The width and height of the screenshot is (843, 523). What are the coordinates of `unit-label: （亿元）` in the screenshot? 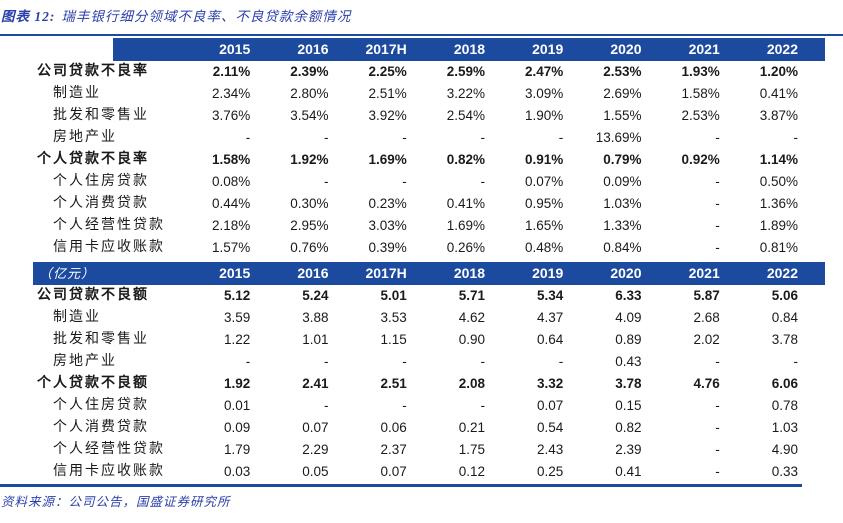 It's located at (67, 273).